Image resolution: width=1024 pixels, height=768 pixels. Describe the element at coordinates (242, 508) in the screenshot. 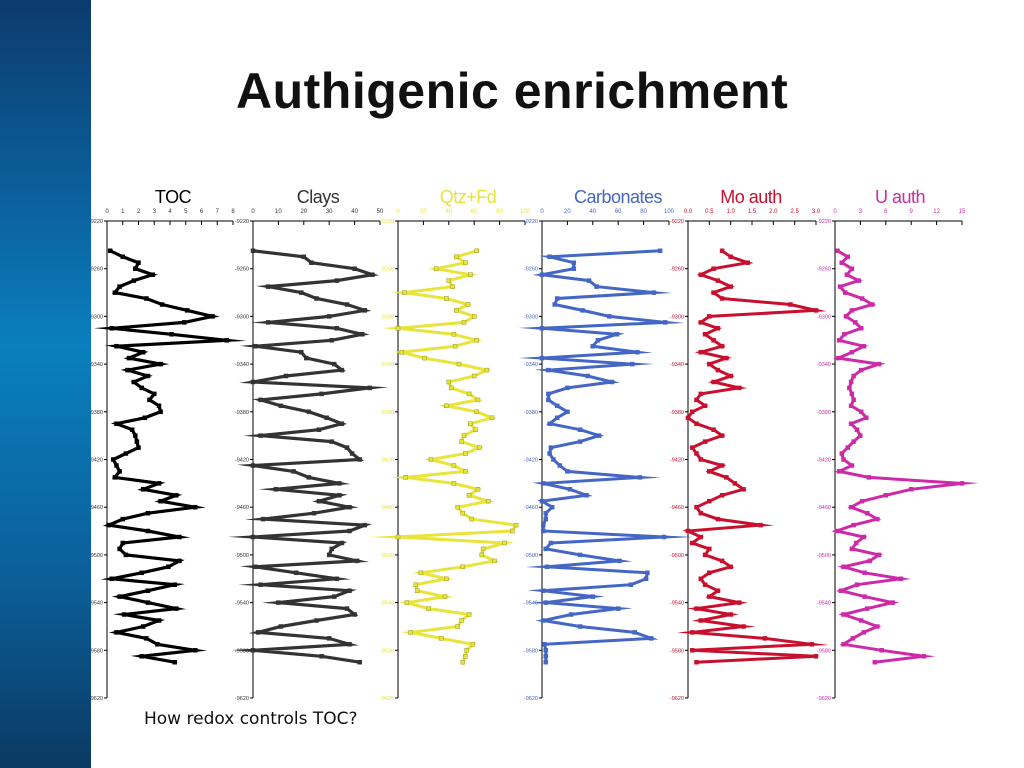

I see `y-tick-label: -9460` at that location.